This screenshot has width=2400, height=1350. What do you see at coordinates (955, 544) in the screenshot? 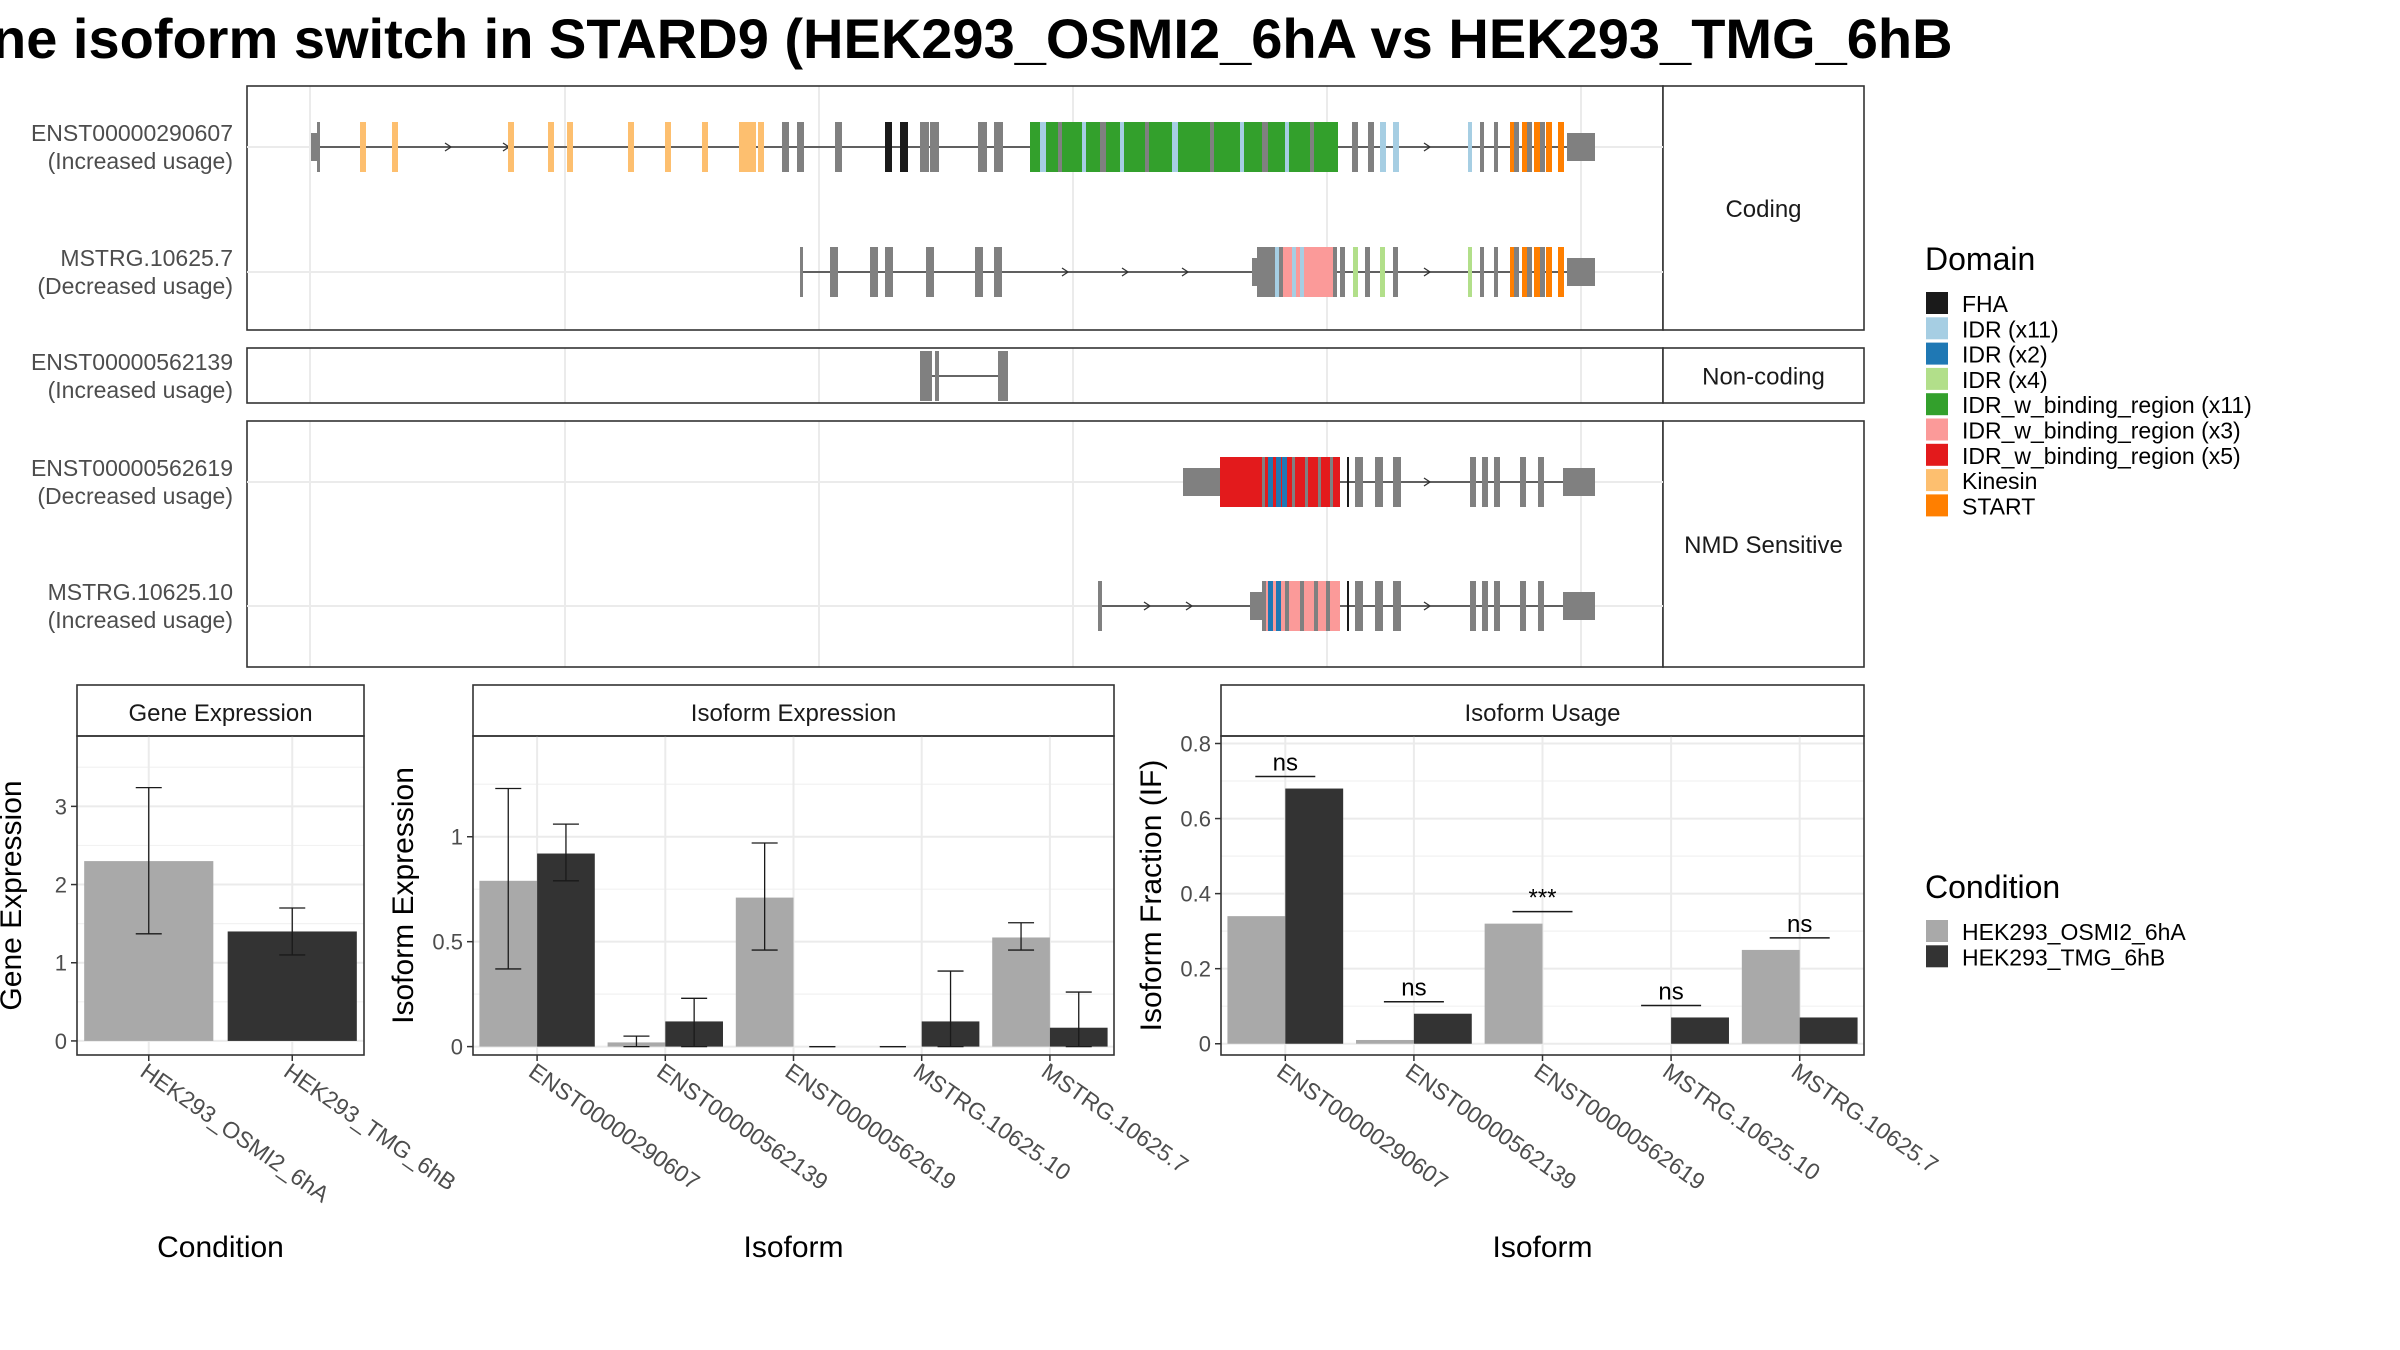
I see `panel-background` at bounding box center [955, 544].